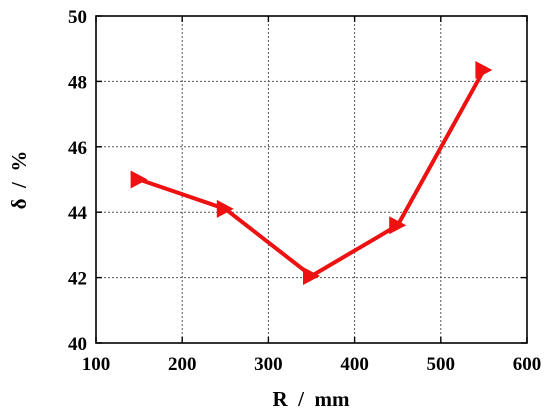 The height and width of the screenshot is (417, 550). What do you see at coordinates (96, 364) in the screenshot?
I see `x-tick-label: 100` at bounding box center [96, 364].